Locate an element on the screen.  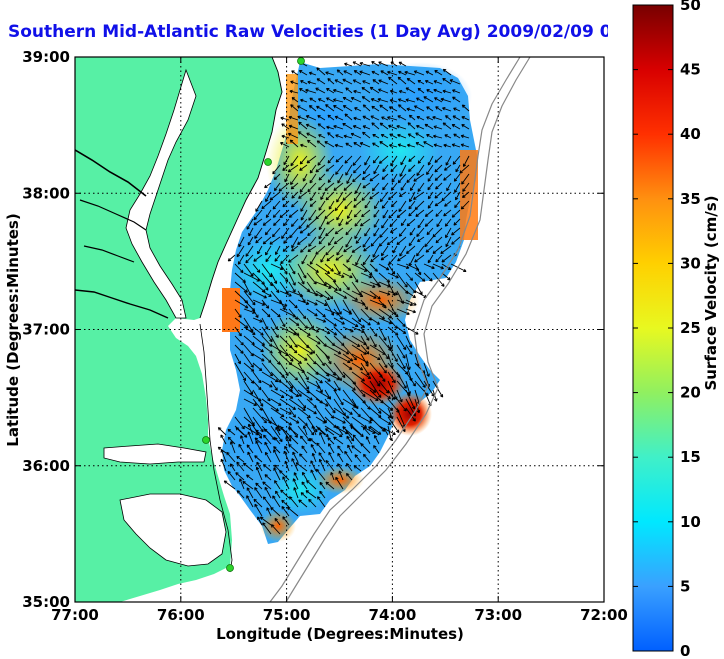
james-river is located at coordinates (122, 304).